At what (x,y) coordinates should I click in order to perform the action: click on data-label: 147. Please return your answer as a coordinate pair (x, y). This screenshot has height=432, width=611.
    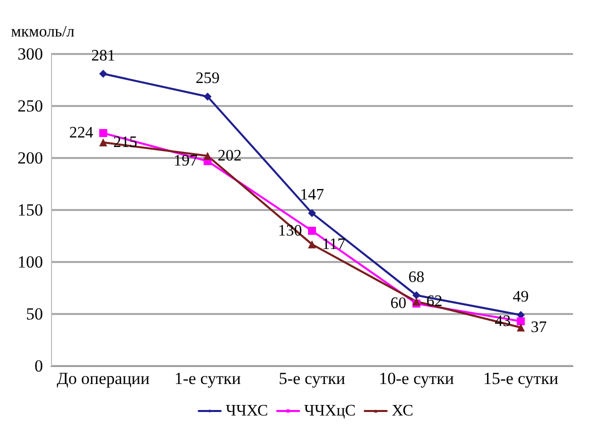
    Looking at the image, I should click on (312, 195).